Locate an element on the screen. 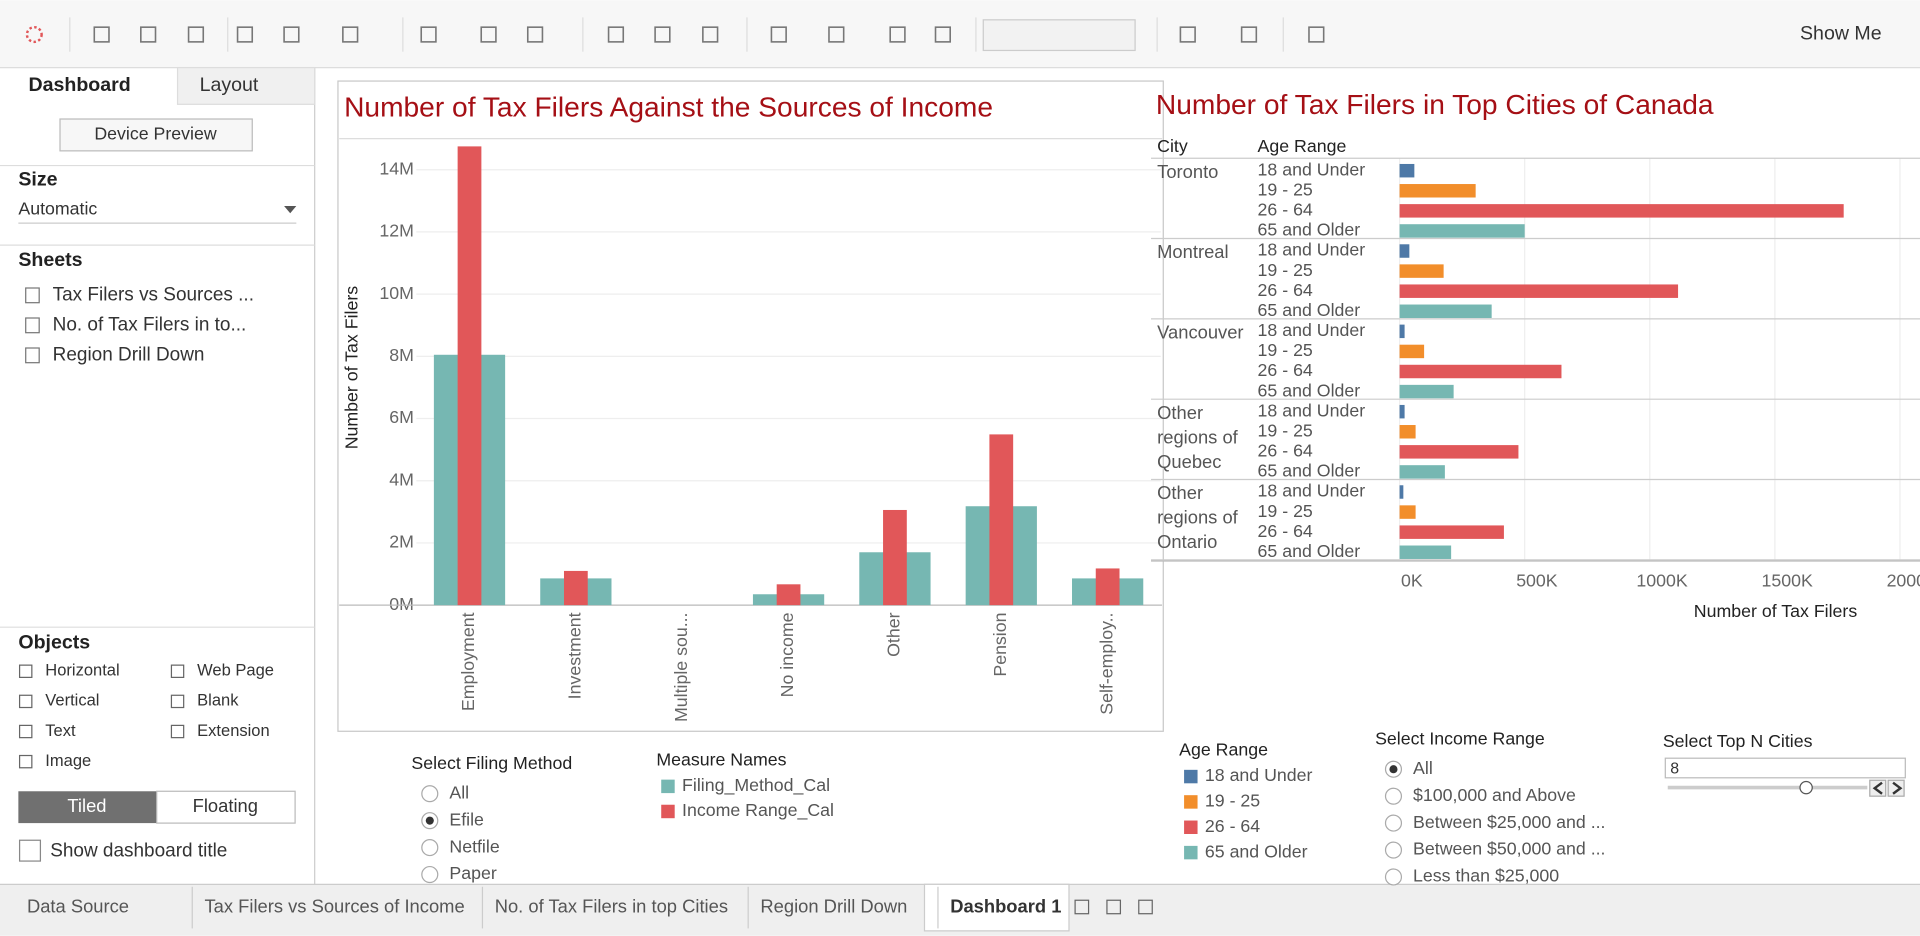 The width and height of the screenshot is (1920, 936). age-label: 19 - 25 is located at coordinates (1285, 189).